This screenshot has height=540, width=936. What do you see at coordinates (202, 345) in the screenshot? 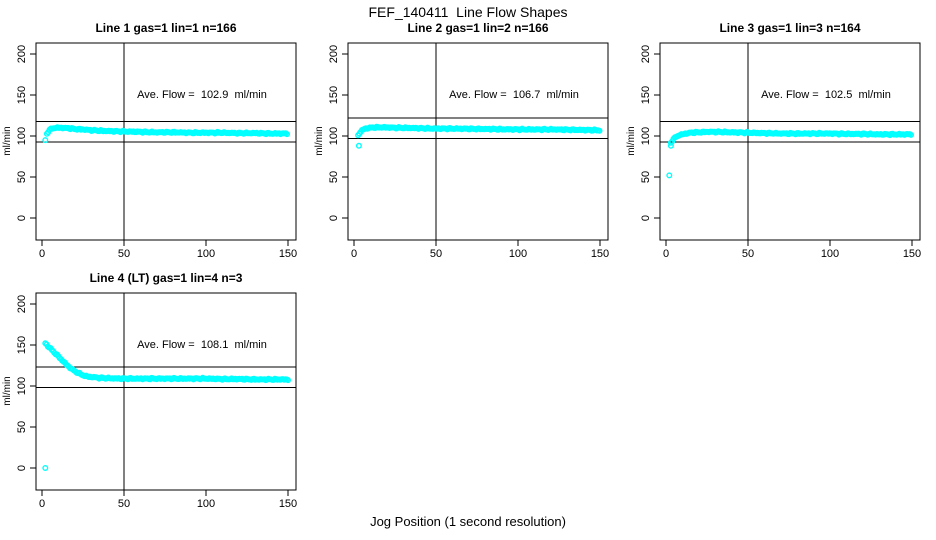
I see `ave-flow-annotation: Ave. Flow = 108.1 ml/min` at bounding box center [202, 345].